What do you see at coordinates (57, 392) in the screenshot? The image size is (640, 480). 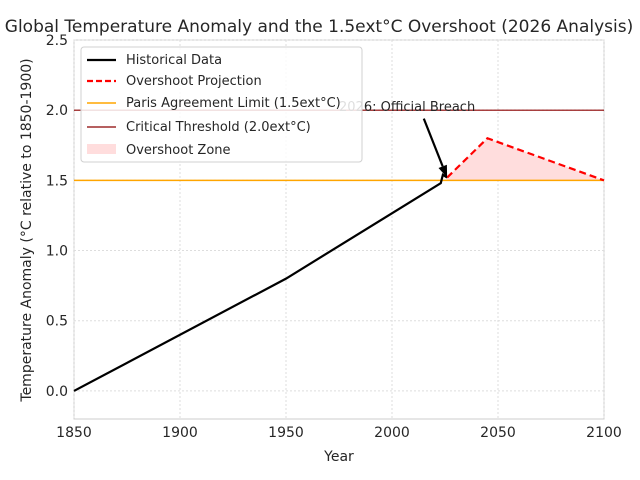 I see `y-tick-label: 0.0` at bounding box center [57, 392].